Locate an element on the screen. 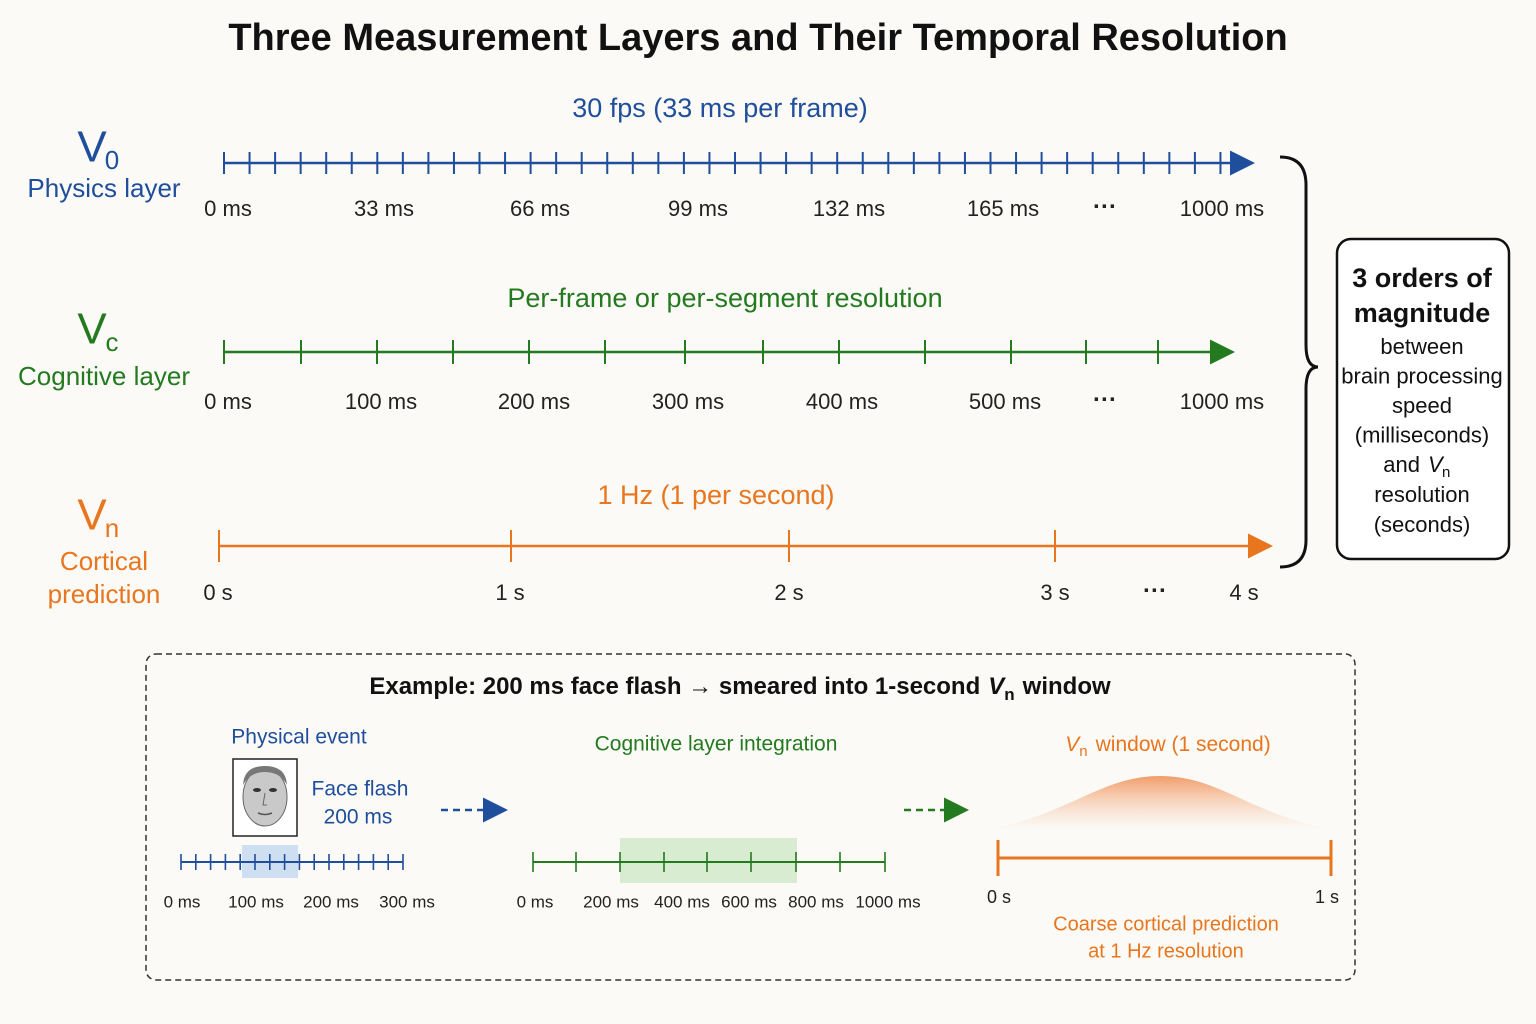 The height and width of the screenshot is (1024, 1536). summary-text: resolution is located at coordinates (1421, 494).